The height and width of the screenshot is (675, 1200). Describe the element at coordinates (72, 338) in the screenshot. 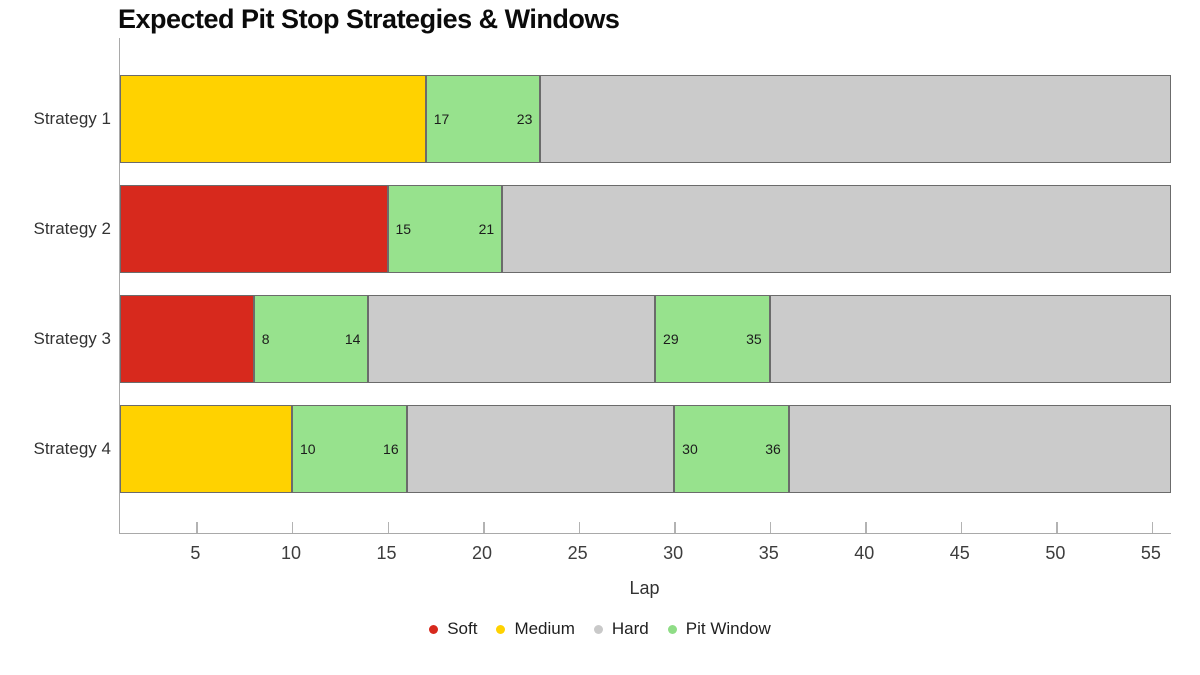

I see `y-category-label: Strategy 3` at that location.